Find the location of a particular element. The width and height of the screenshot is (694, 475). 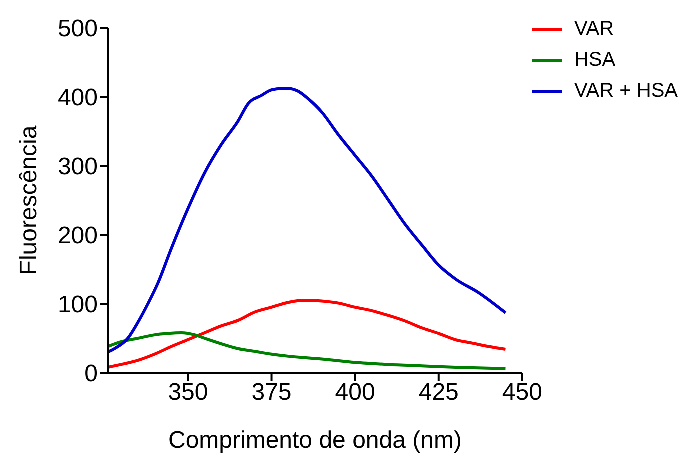

legend-label: VAR + HSA is located at coordinates (626, 91).